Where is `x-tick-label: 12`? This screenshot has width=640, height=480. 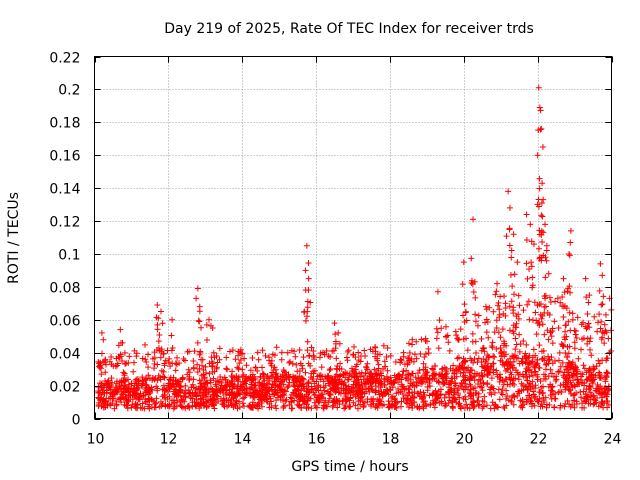 x-tick-label: 12 is located at coordinates (169, 440).